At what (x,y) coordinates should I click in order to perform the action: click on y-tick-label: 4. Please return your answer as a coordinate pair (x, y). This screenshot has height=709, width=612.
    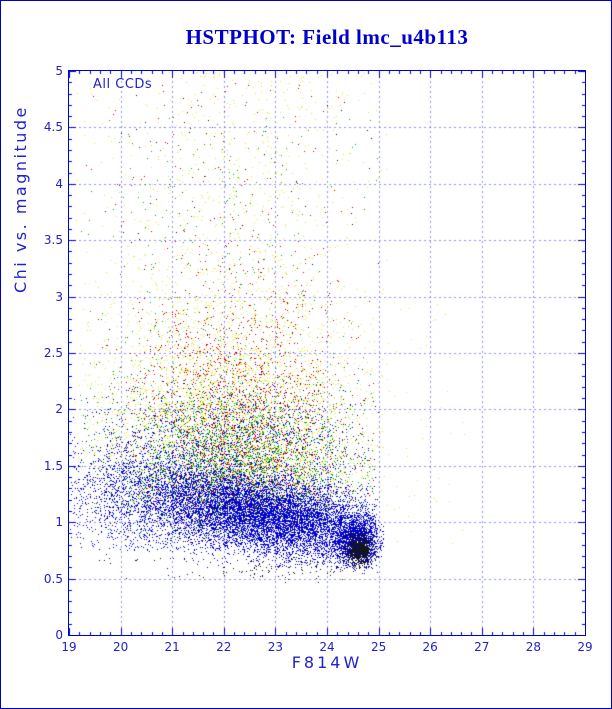
    Looking at the image, I should click on (59, 183).